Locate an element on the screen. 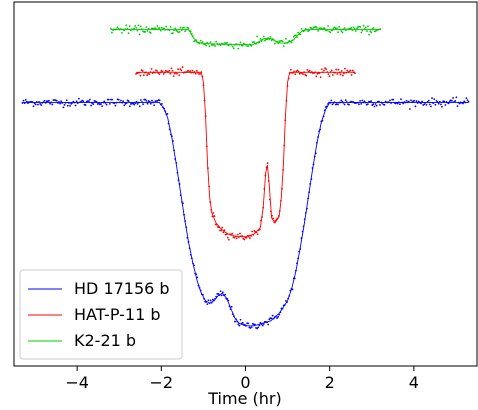  legend-label: K2-21 b is located at coordinates (105, 340).